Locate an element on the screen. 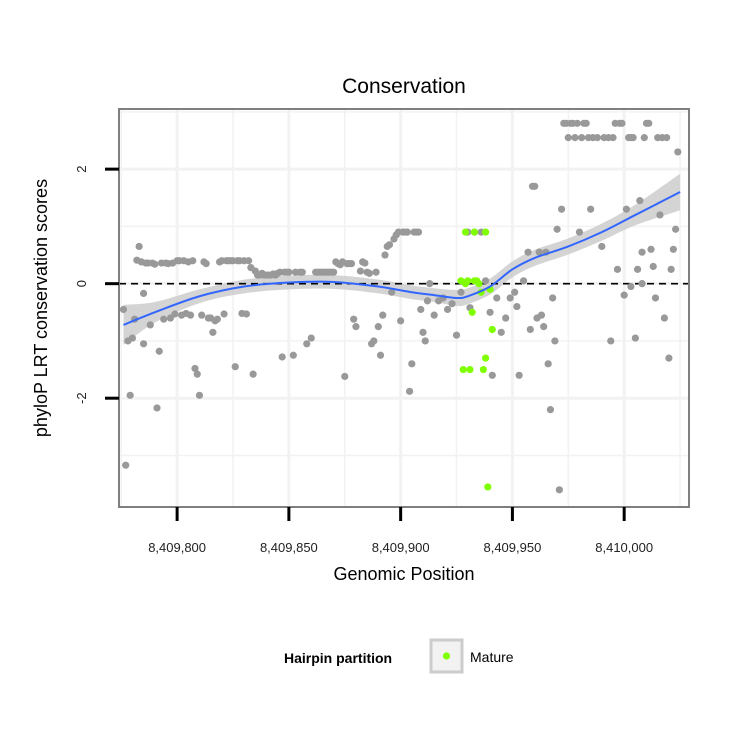  legend-label-mature: Mature is located at coordinates (492, 657).